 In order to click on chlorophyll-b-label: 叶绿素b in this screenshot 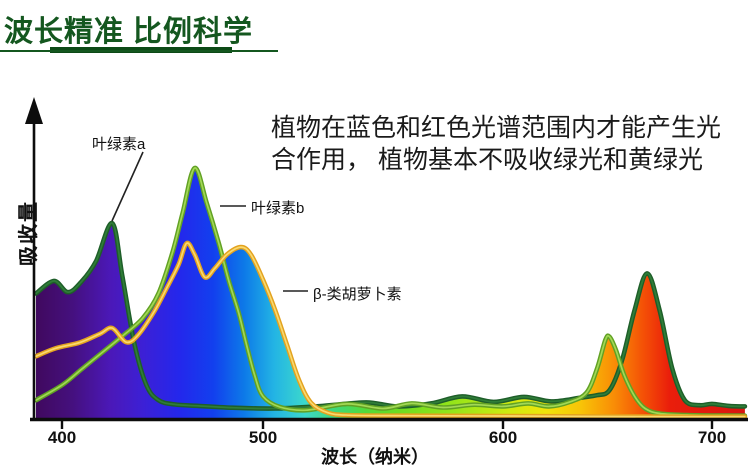, I will do `click(278, 208)`.